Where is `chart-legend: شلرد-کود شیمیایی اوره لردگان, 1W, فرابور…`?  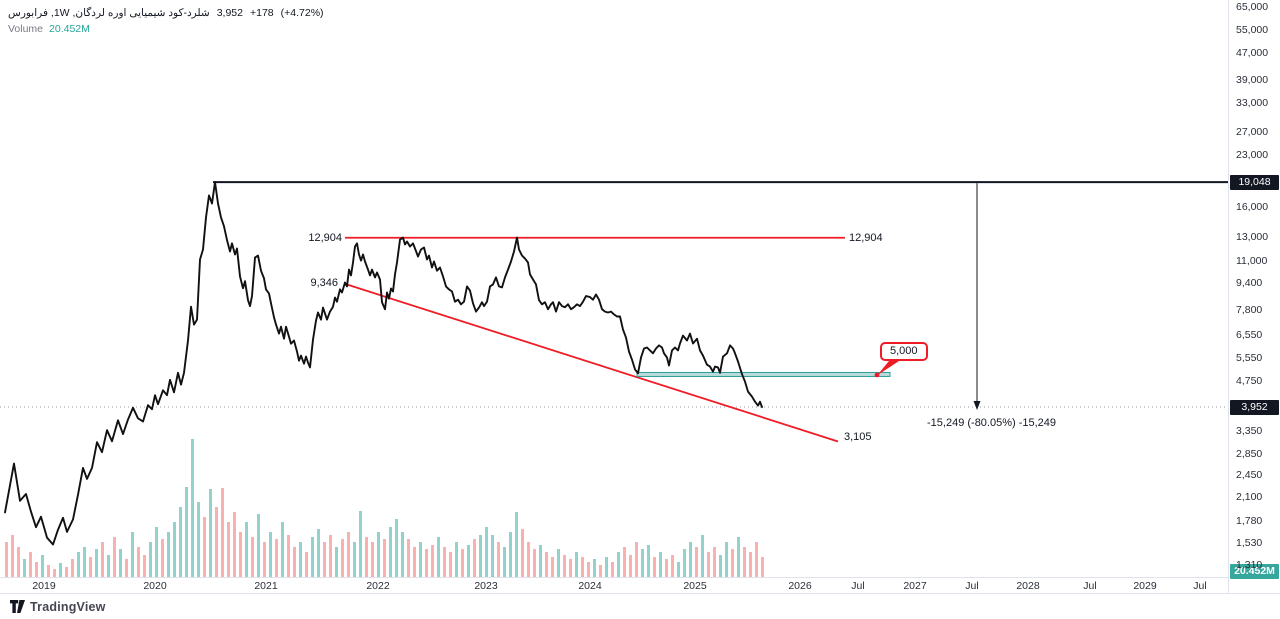 chart-legend: شلرد-کود شیمیایی اوره لردگان, 1W, فرابور… is located at coordinates (166, 21).